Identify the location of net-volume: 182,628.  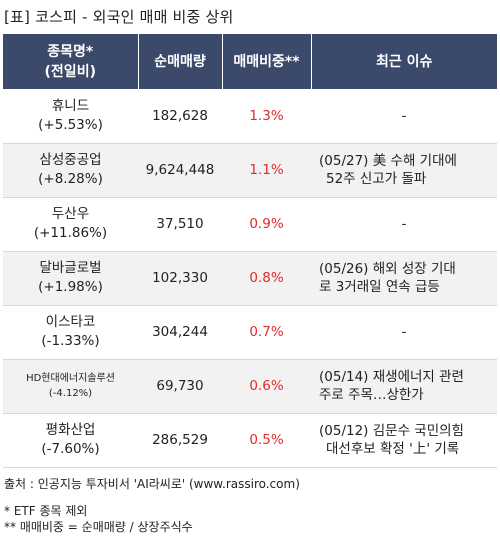
(180, 116).